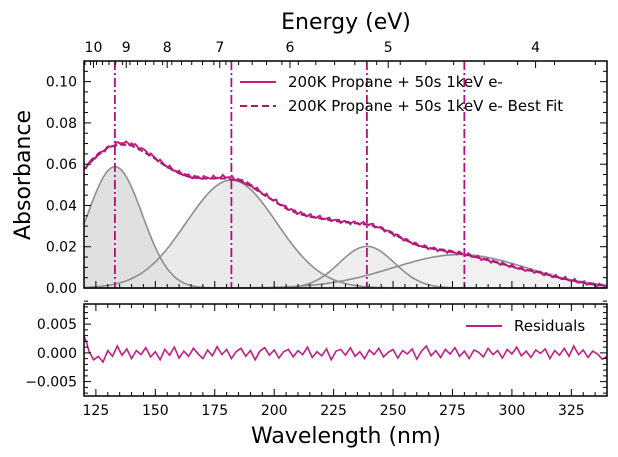 This screenshot has width=618, height=457. Describe the element at coordinates (61, 248) in the screenshot. I see `absorbance-tick-label: 0.02` at that location.